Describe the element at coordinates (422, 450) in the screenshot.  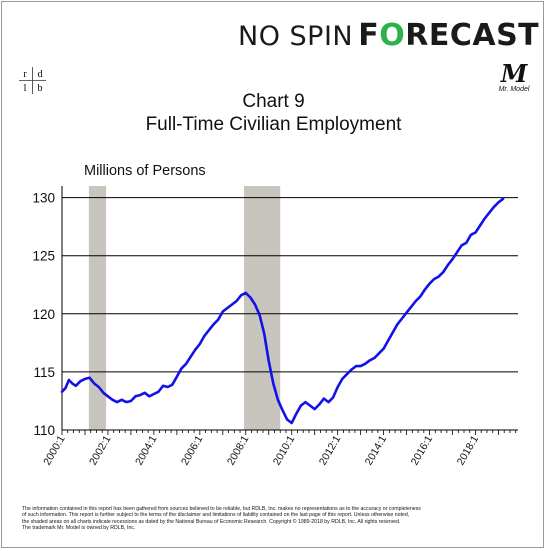
I see `x-tick-label-2016-1: 2016:1` at that location.